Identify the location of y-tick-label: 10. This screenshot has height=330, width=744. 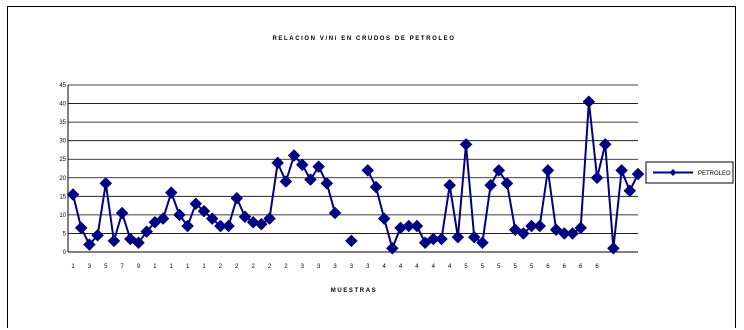
(62, 216).